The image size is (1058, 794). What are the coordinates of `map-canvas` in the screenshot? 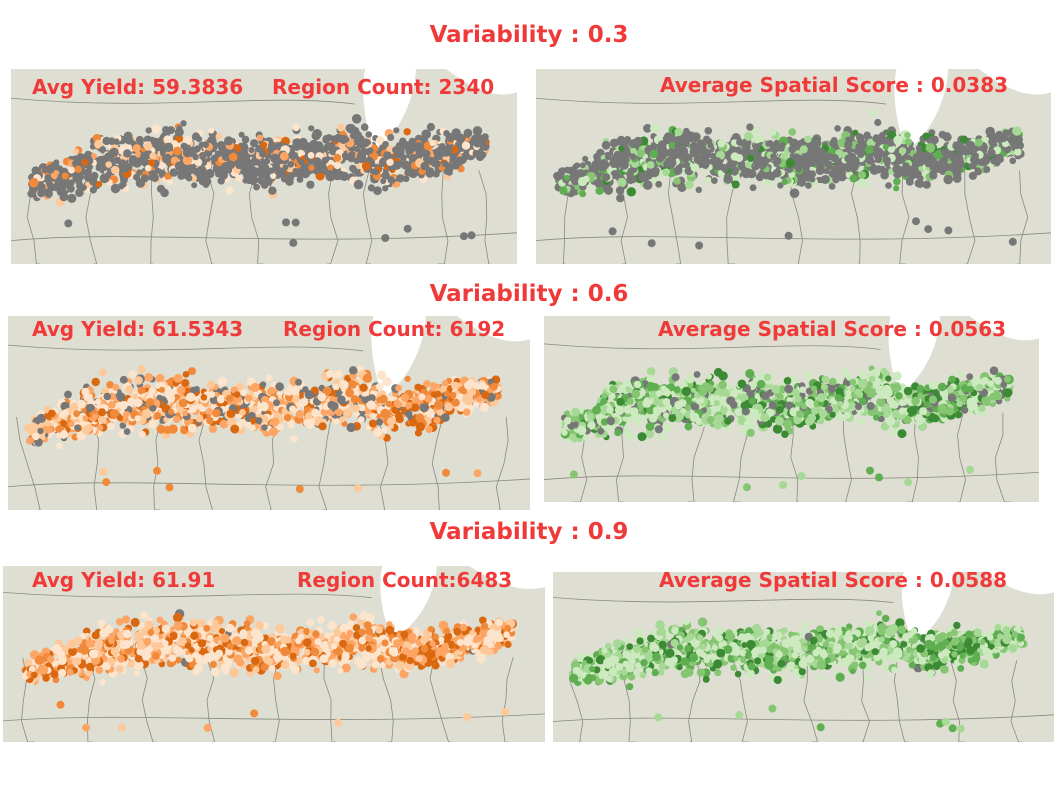 It's located at (791, 409).